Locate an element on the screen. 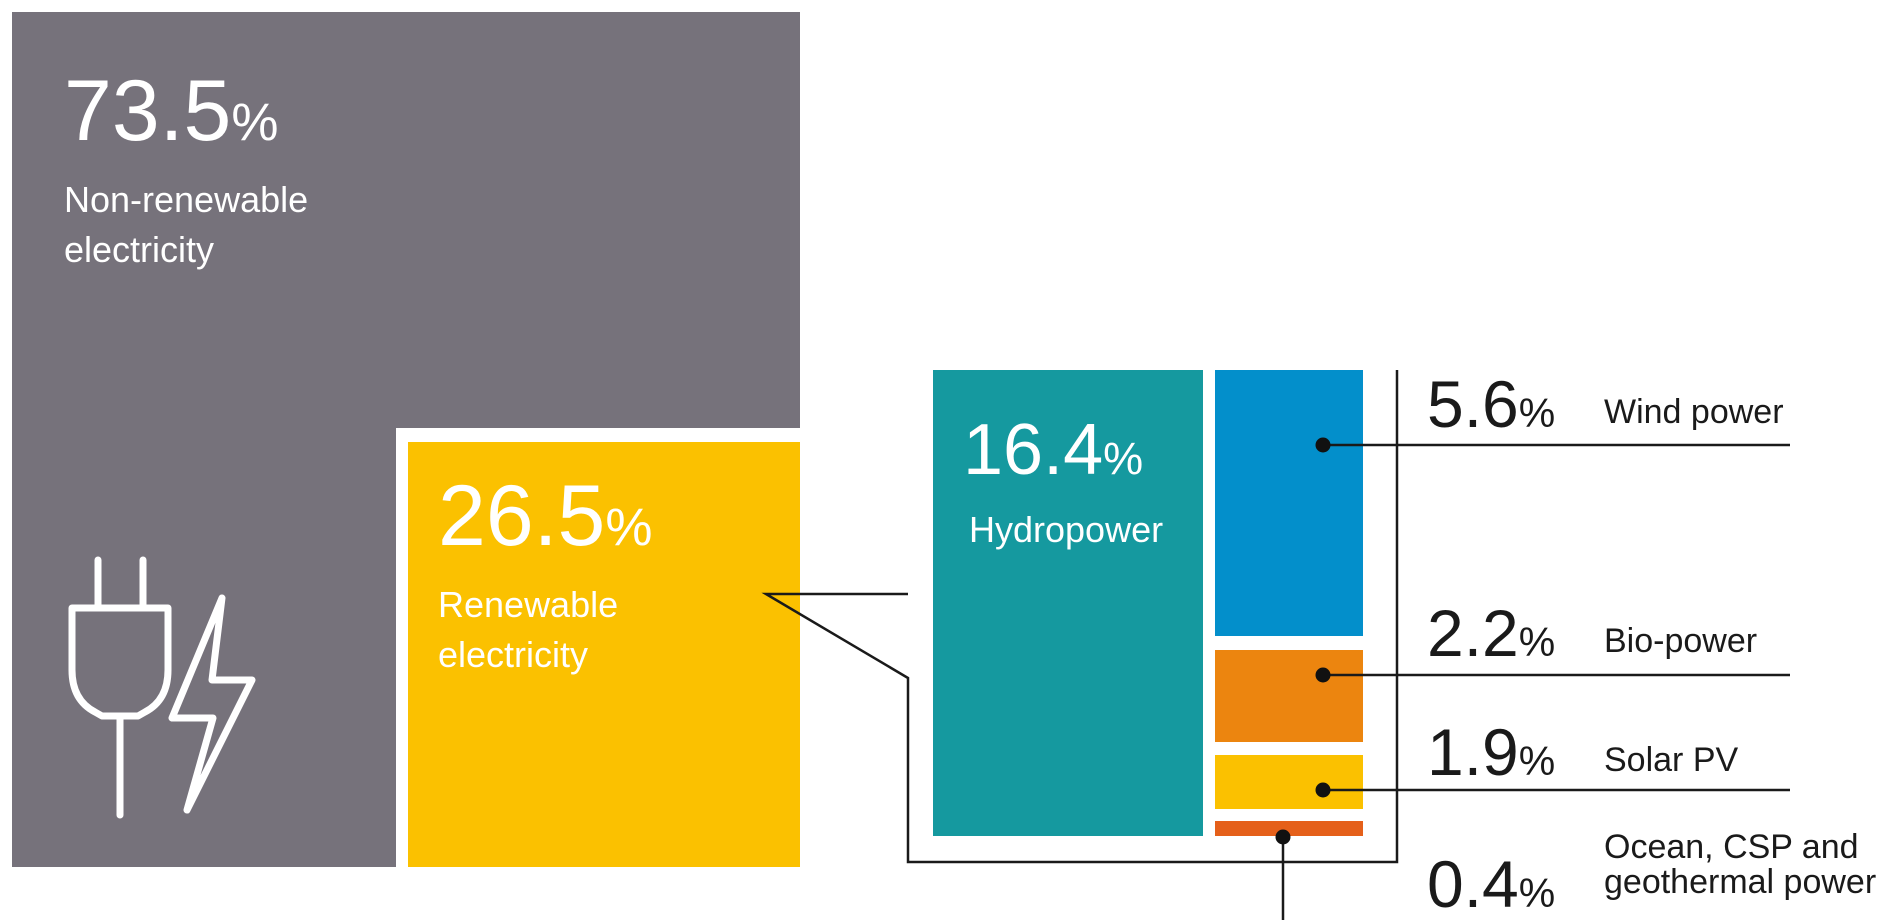 The height and width of the screenshot is (920, 1901). wind-label: Wind power is located at coordinates (1694, 412).